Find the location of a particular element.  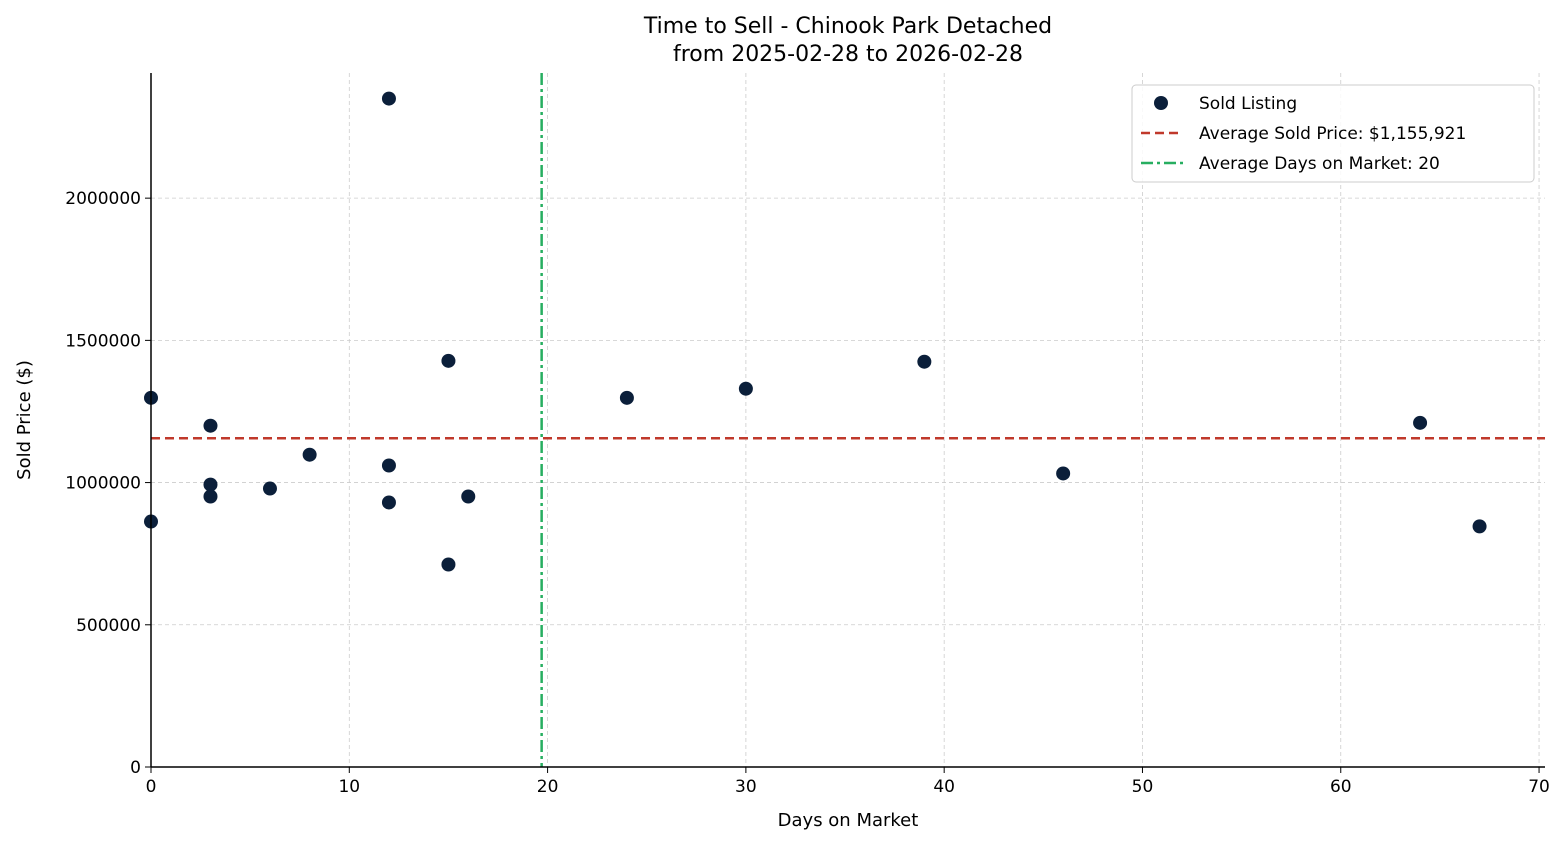

x-axis-label: Days on Market is located at coordinates (848, 820).